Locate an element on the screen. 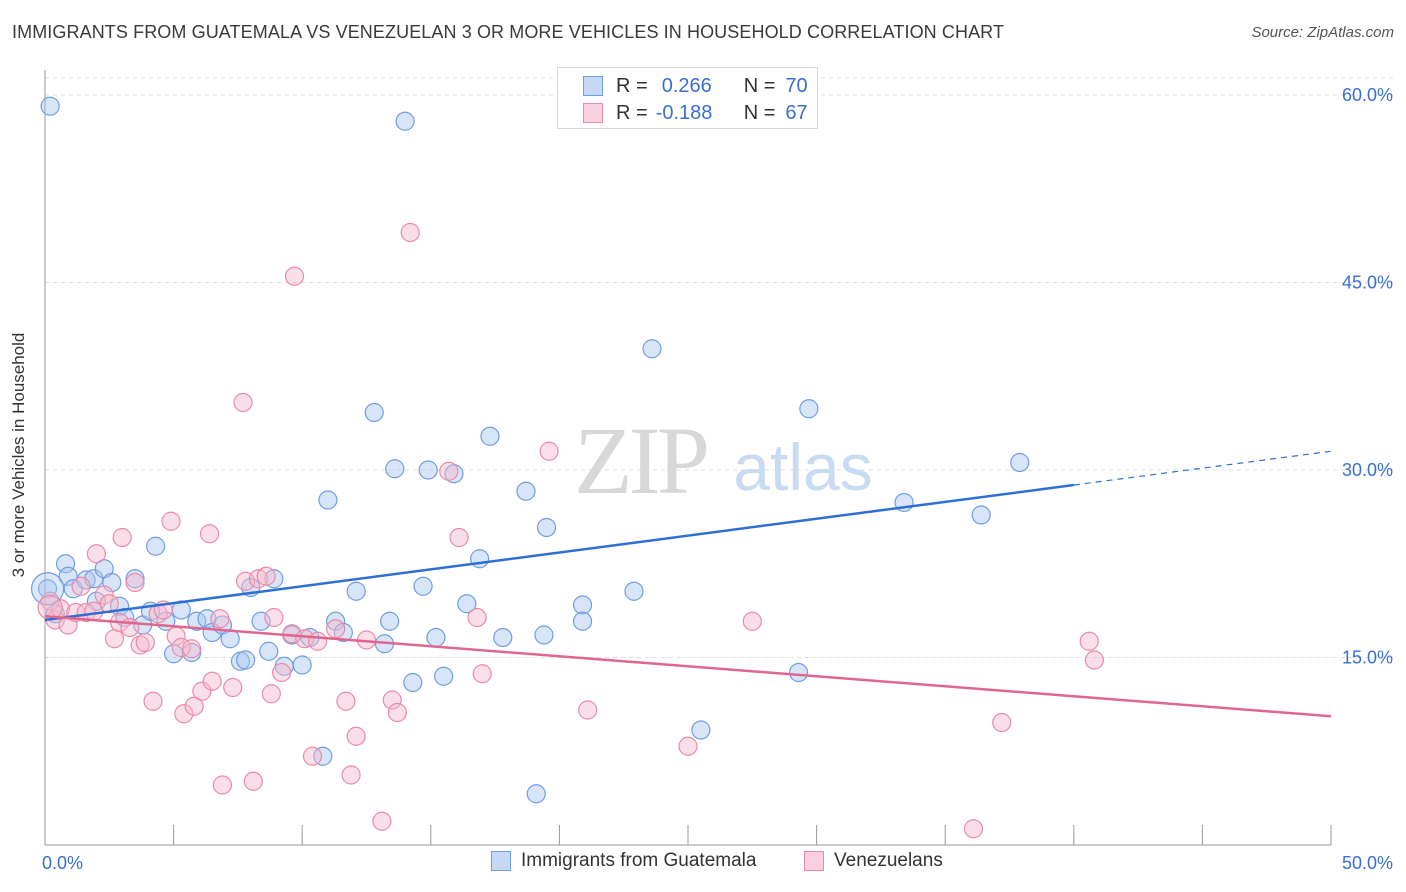  y-tick-label: 15.0% is located at coordinates (1367, 658).